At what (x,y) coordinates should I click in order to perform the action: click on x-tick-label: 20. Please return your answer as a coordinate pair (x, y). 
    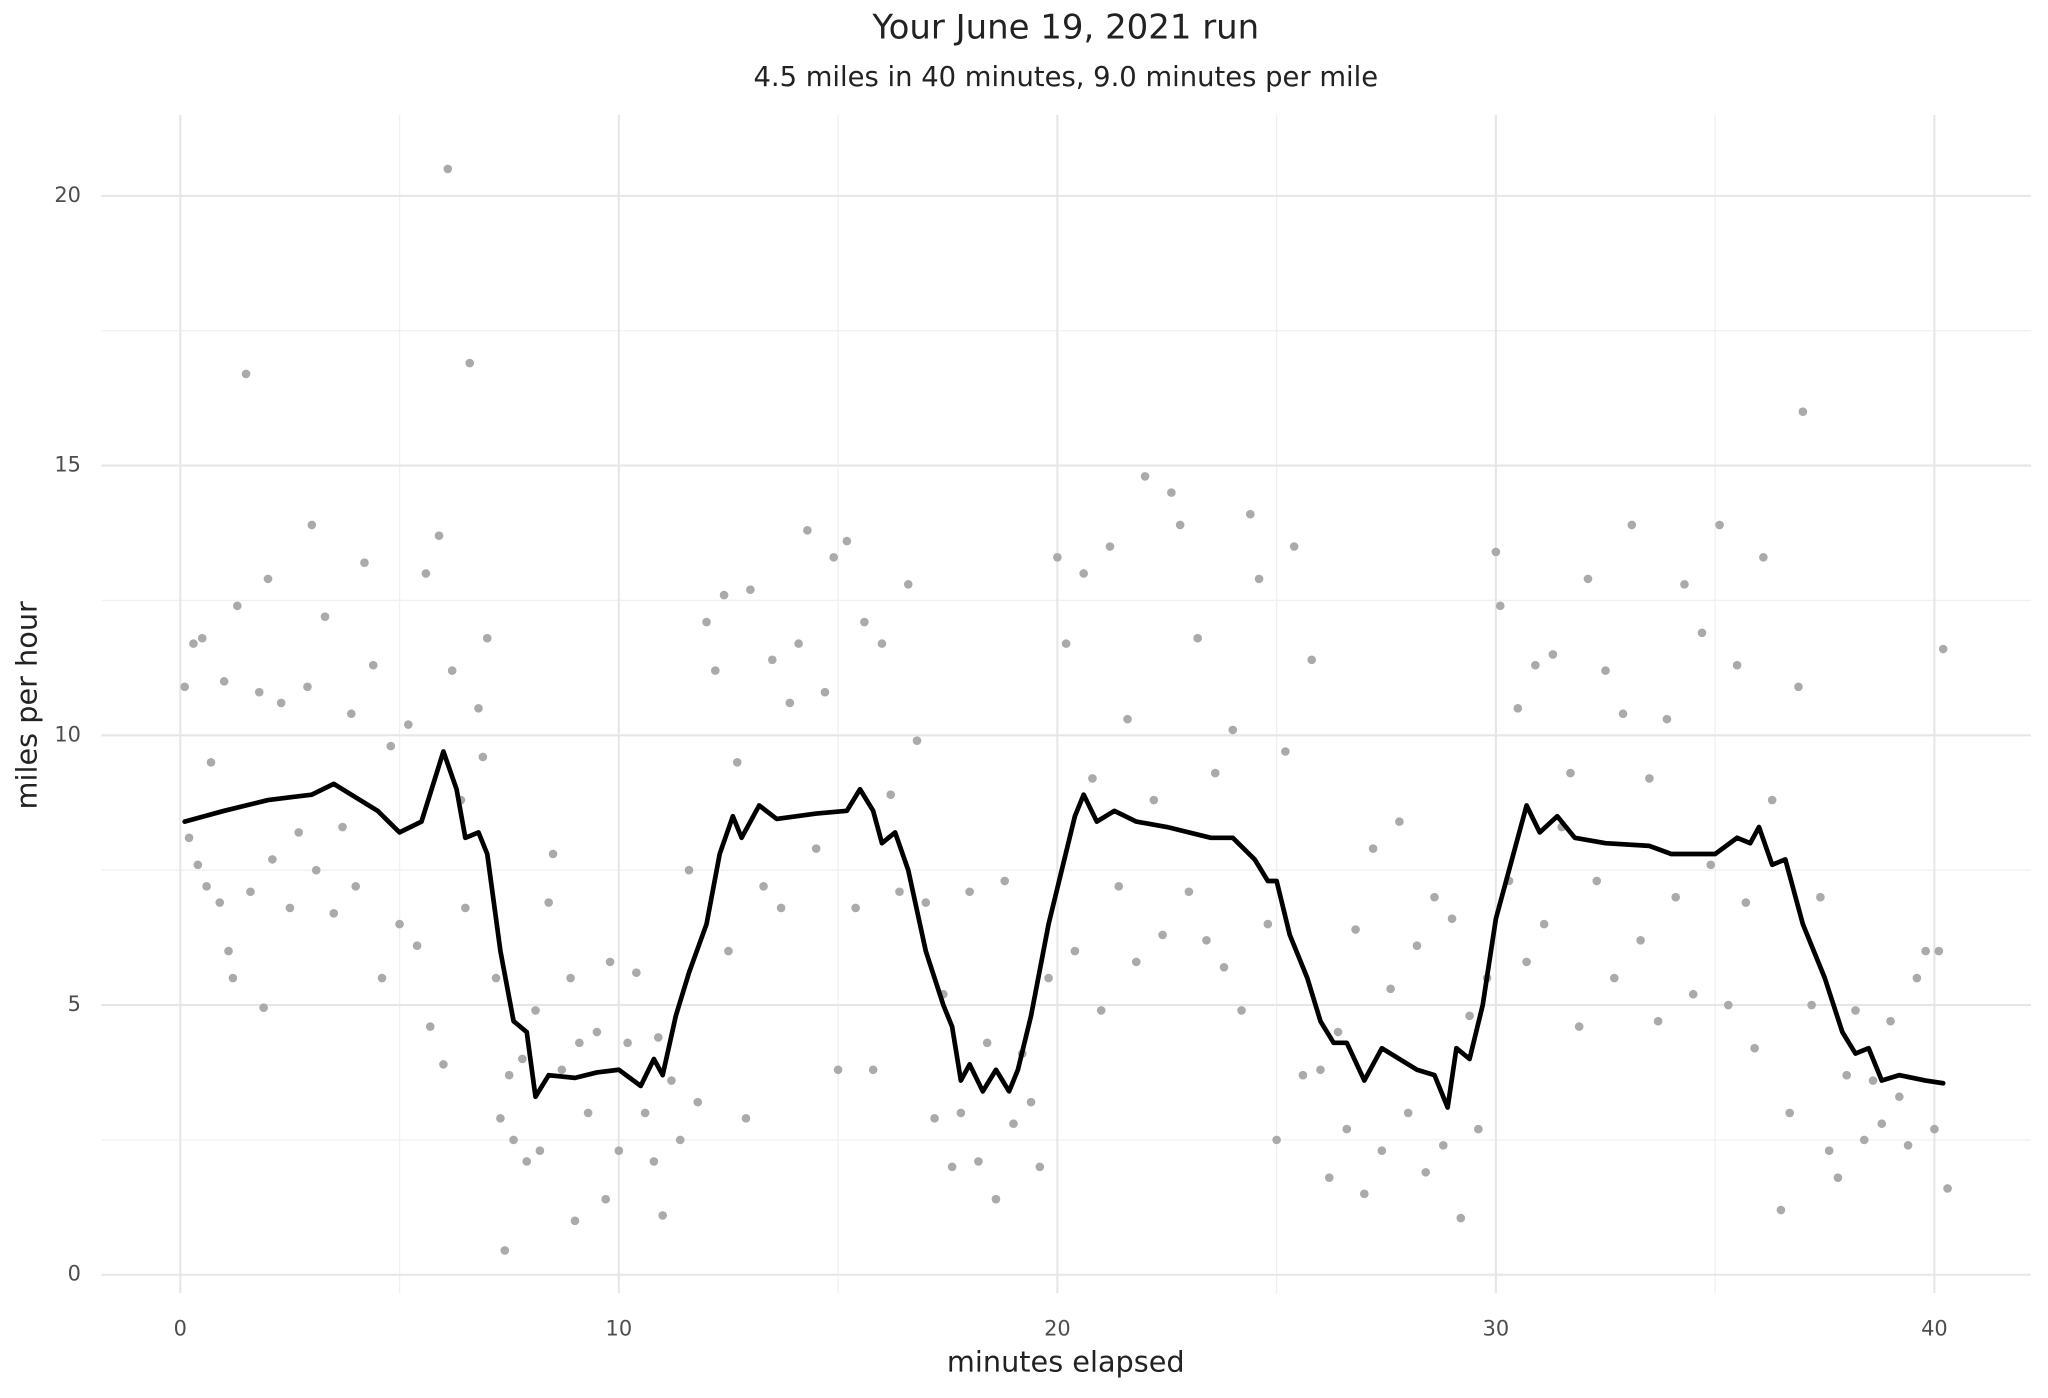
    Looking at the image, I should click on (1057, 1329).